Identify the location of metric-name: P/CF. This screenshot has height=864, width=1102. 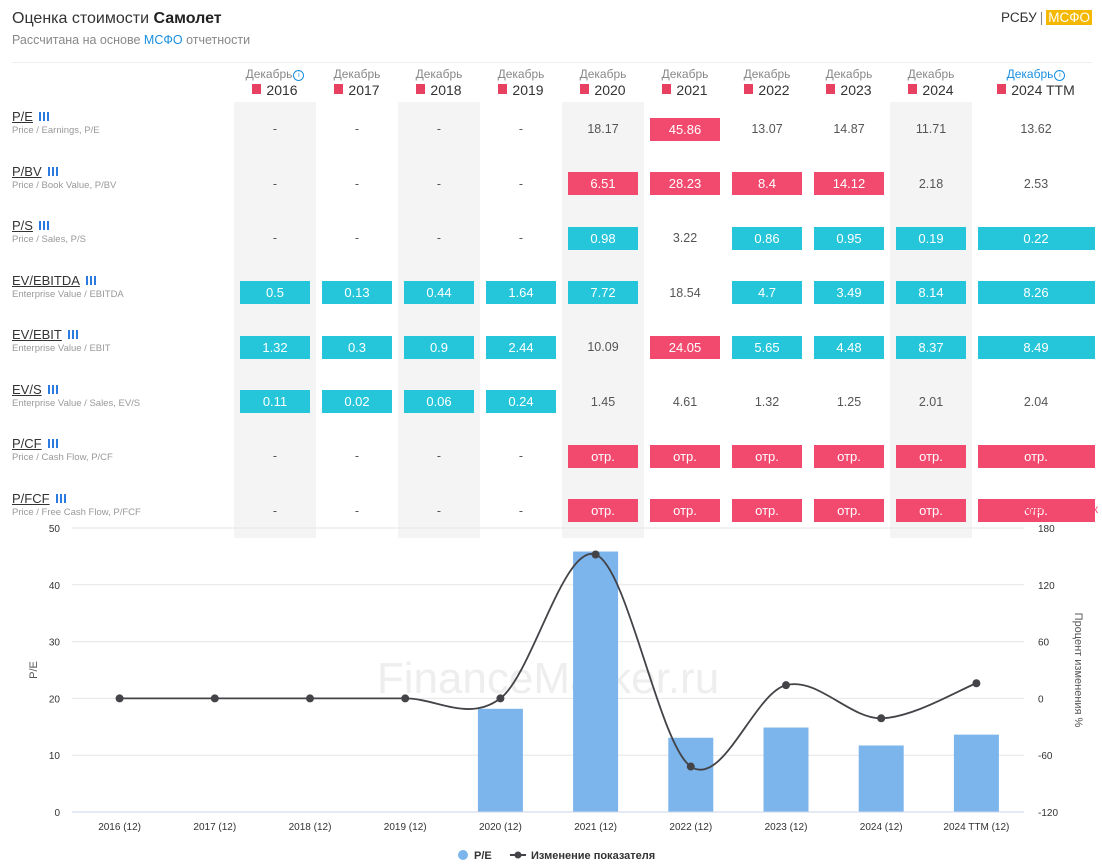
(27, 443).